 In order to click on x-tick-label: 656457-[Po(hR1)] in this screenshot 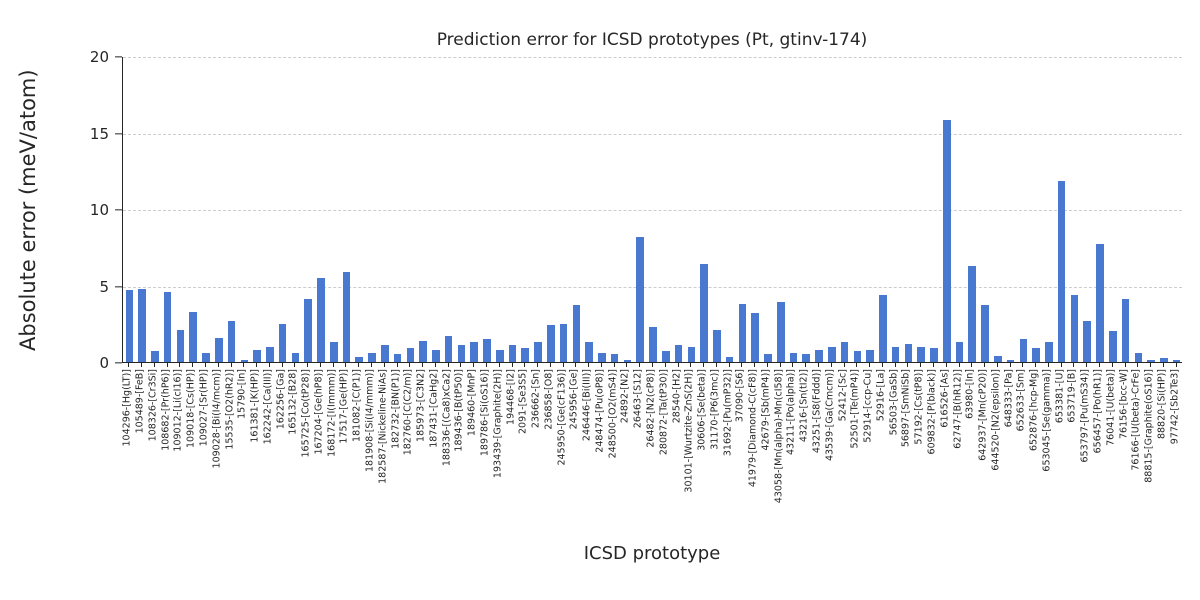, I will do `click(1098, 411)`.